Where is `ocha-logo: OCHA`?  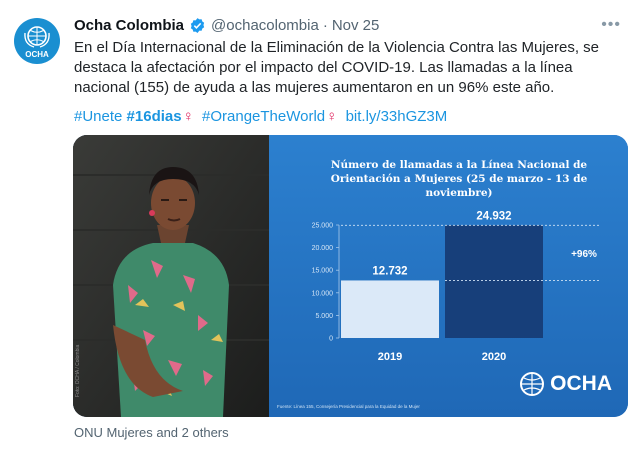 ocha-logo: OCHA is located at coordinates (565, 384).